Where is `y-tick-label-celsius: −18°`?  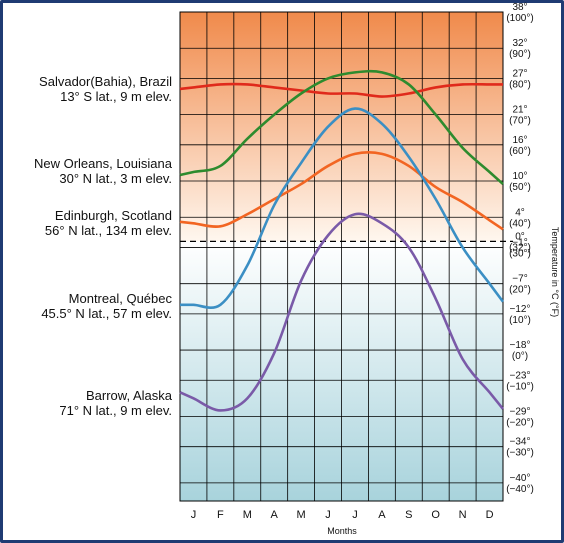
y-tick-label-celsius: −18° is located at coordinates (520, 345).